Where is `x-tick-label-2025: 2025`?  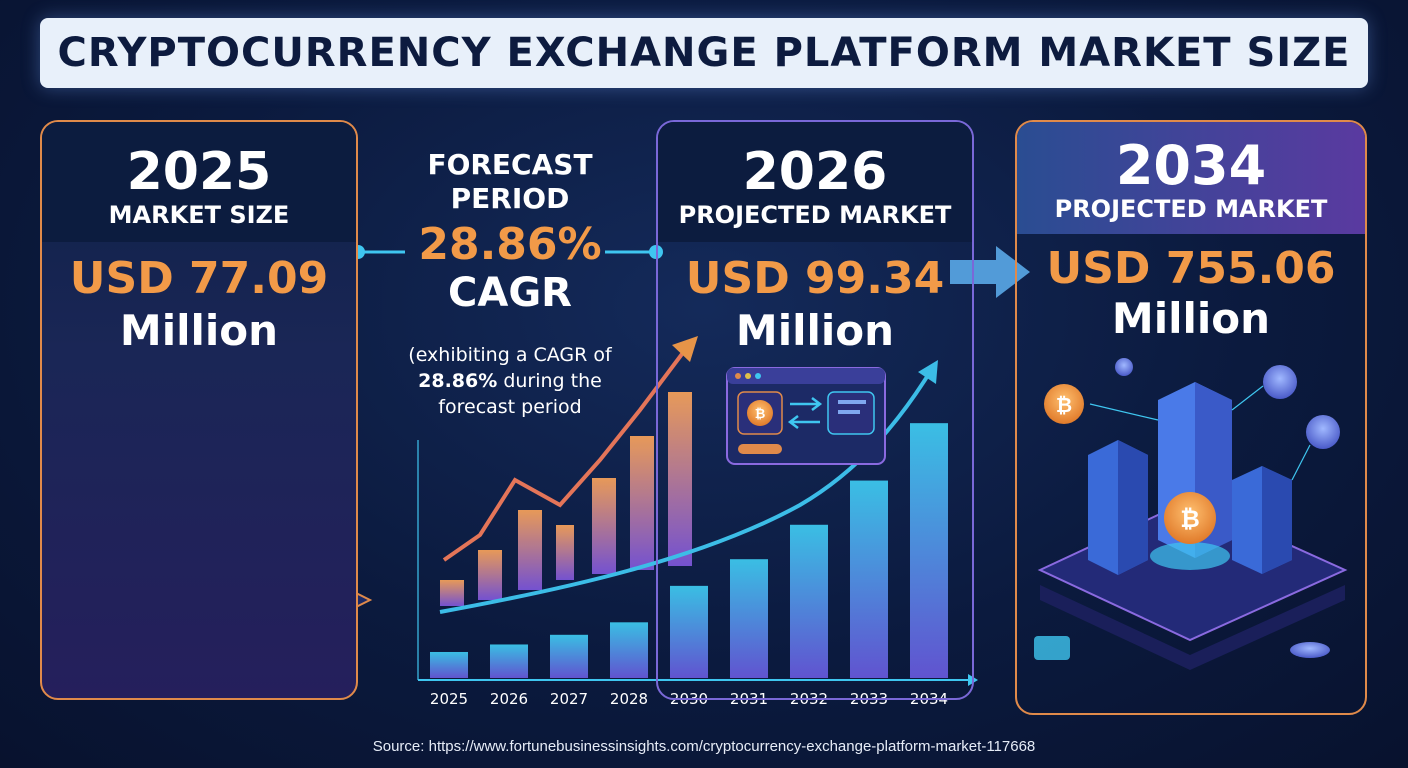
x-tick-label-2025: 2025 is located at coordinates (449, 699).